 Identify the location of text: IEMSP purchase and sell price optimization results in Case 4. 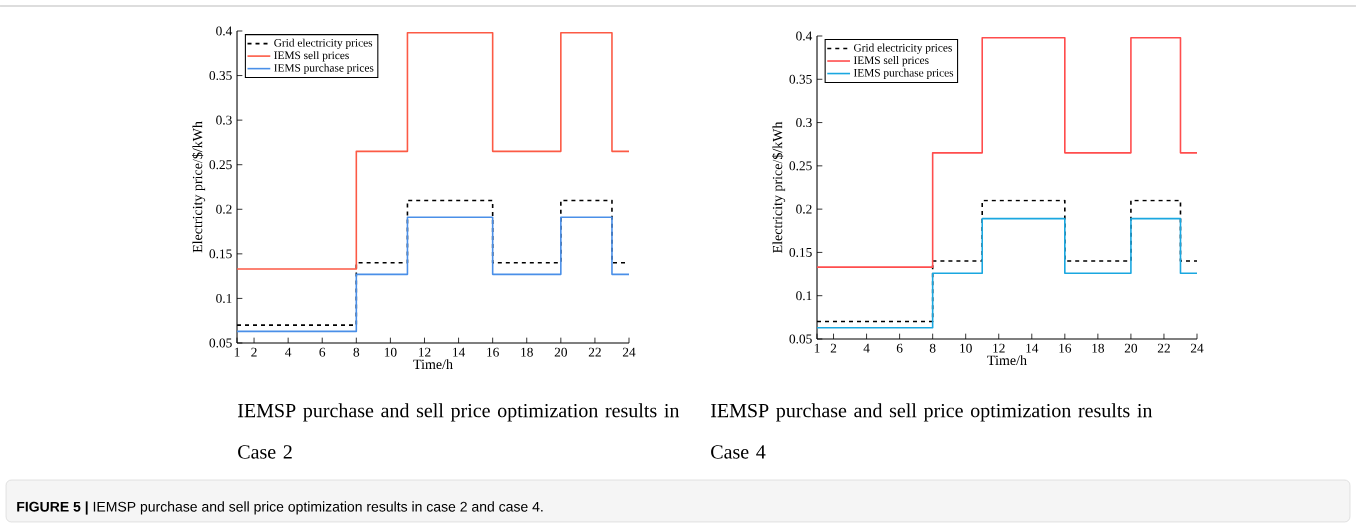
(932, 431).